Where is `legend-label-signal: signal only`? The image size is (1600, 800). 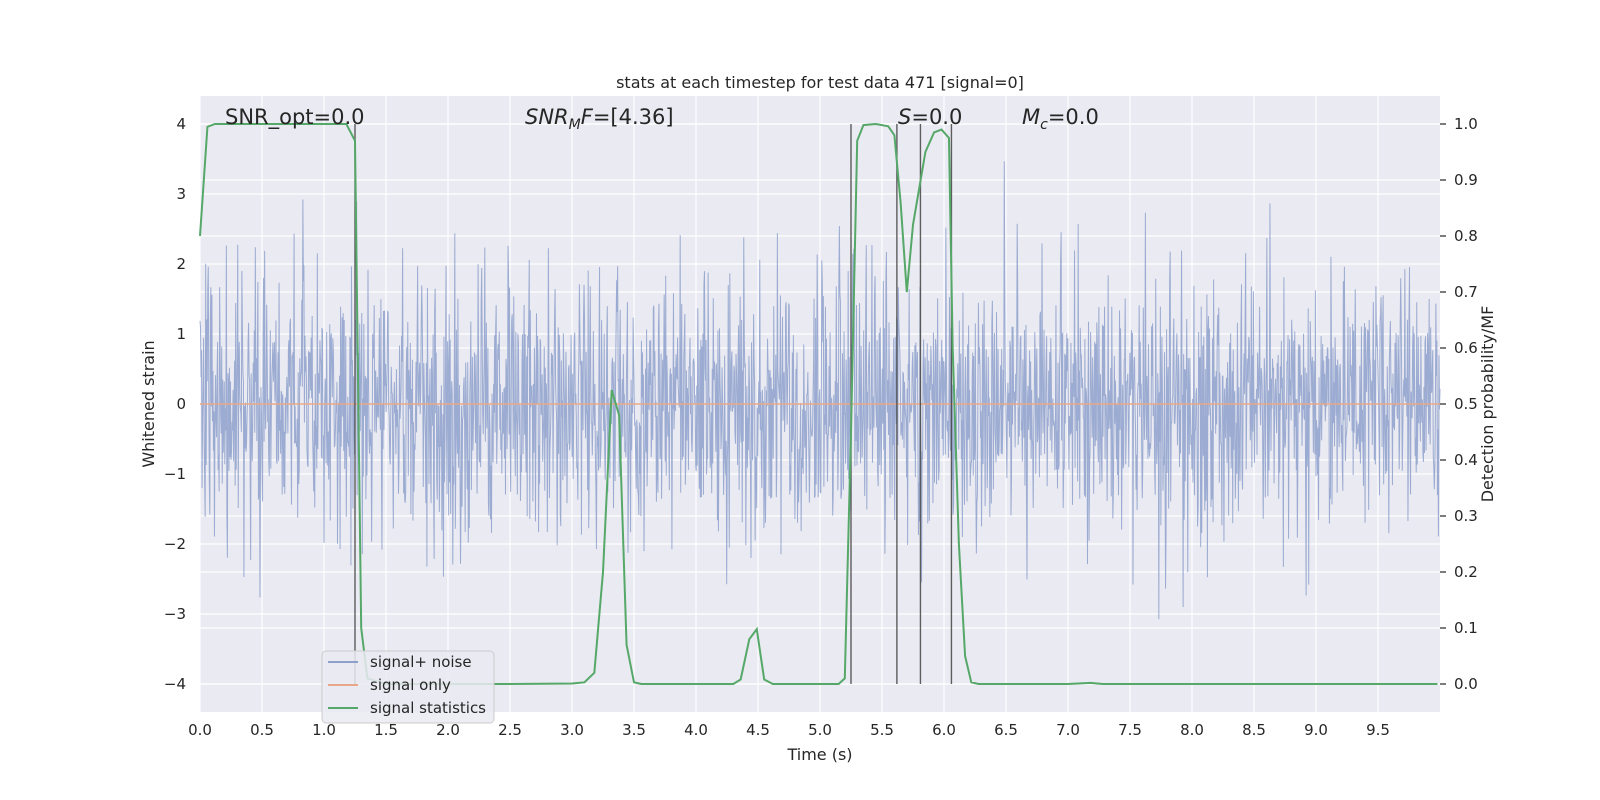 legend-label-signal: signal only is located at coordinates (410, 685).